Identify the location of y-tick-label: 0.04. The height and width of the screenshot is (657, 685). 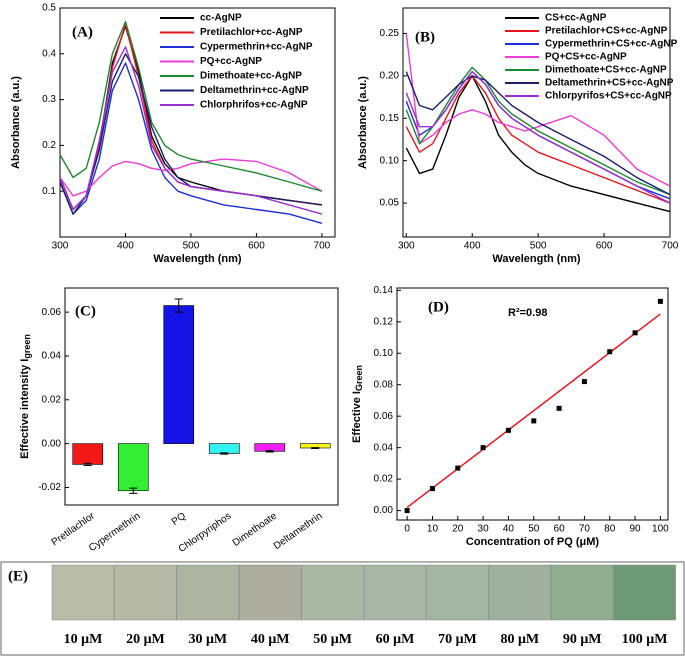
(384, 447).